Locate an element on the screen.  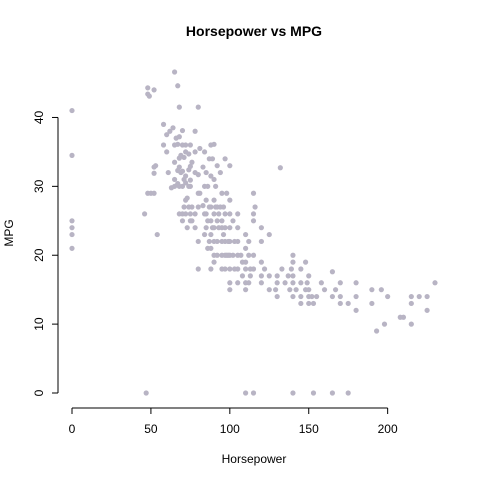
y-tick-label: 20 is located at coordinates (39, 255).